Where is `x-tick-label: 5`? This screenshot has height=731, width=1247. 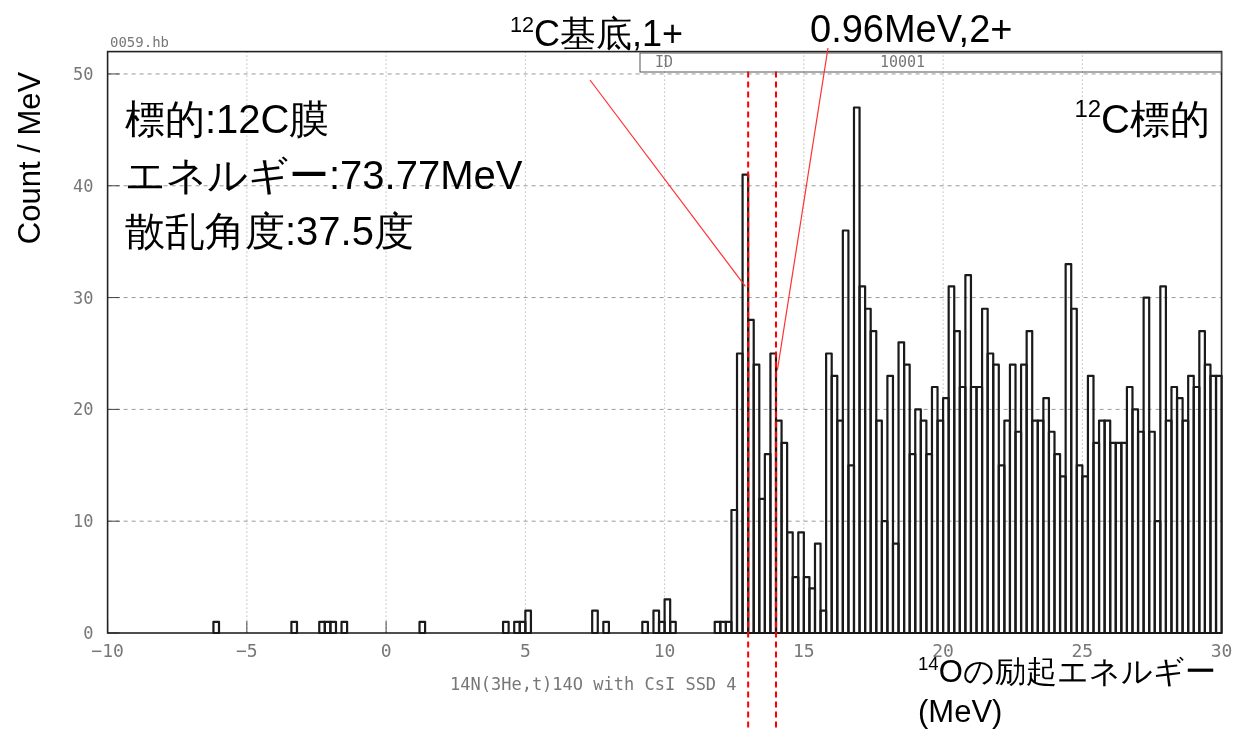
x-tick-label: 5 is located at coordinates (525, 650).